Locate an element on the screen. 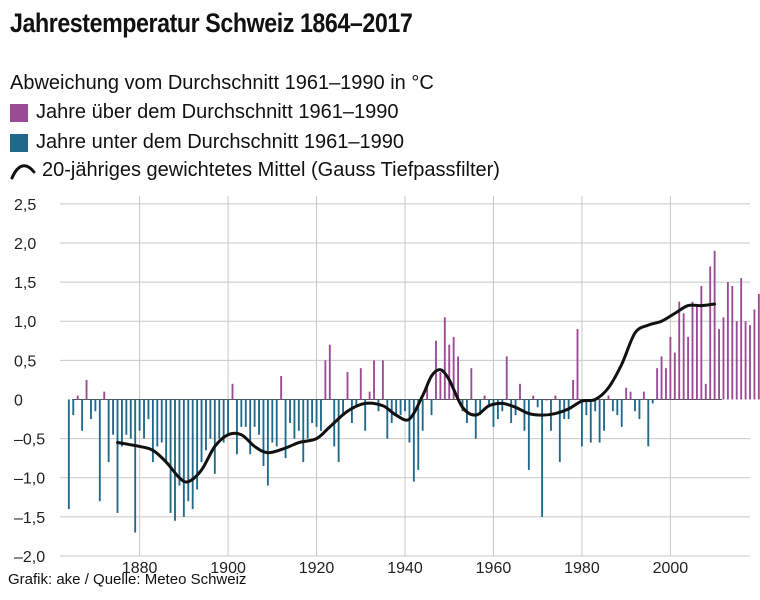  x-tick-label: 1980 is located at coordinates (582, 568).